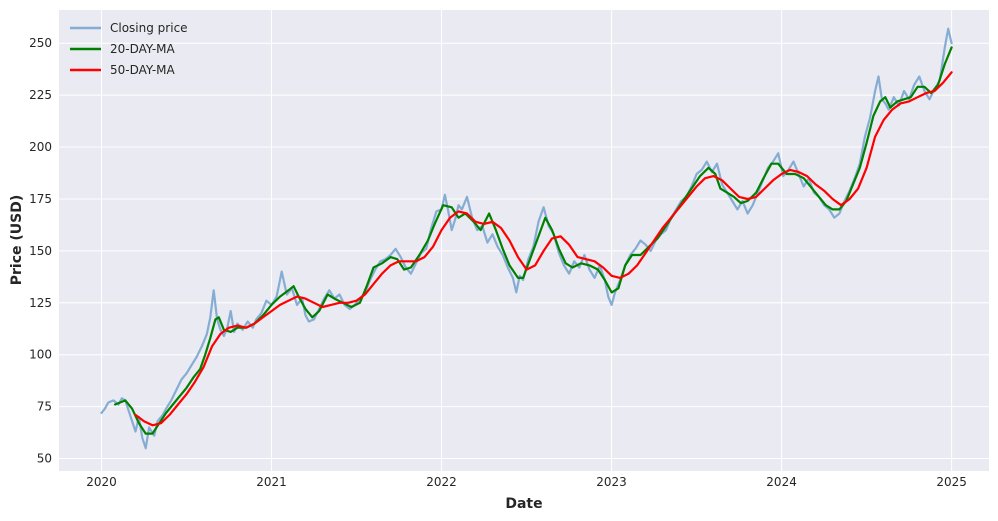 The image size is (998, 521). I want to click on y-axis-ticks: 50 75 100 125 150 175 200 225 250, so click(40, 250).